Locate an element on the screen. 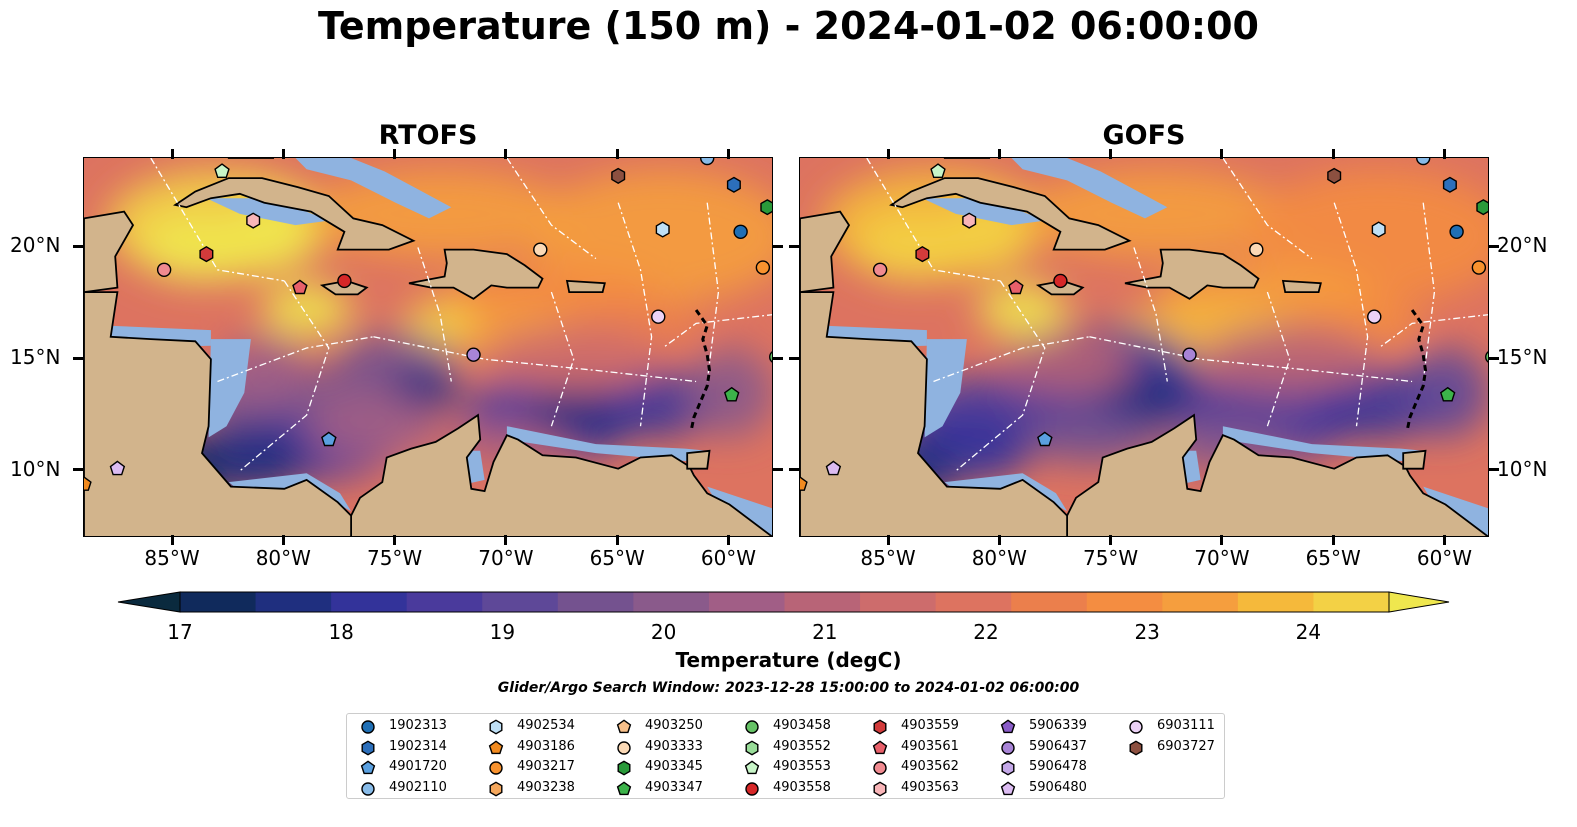 The height and width of the screenshot is (827, 1577). cuba-south-shelf is located at coordinates (983, 212).